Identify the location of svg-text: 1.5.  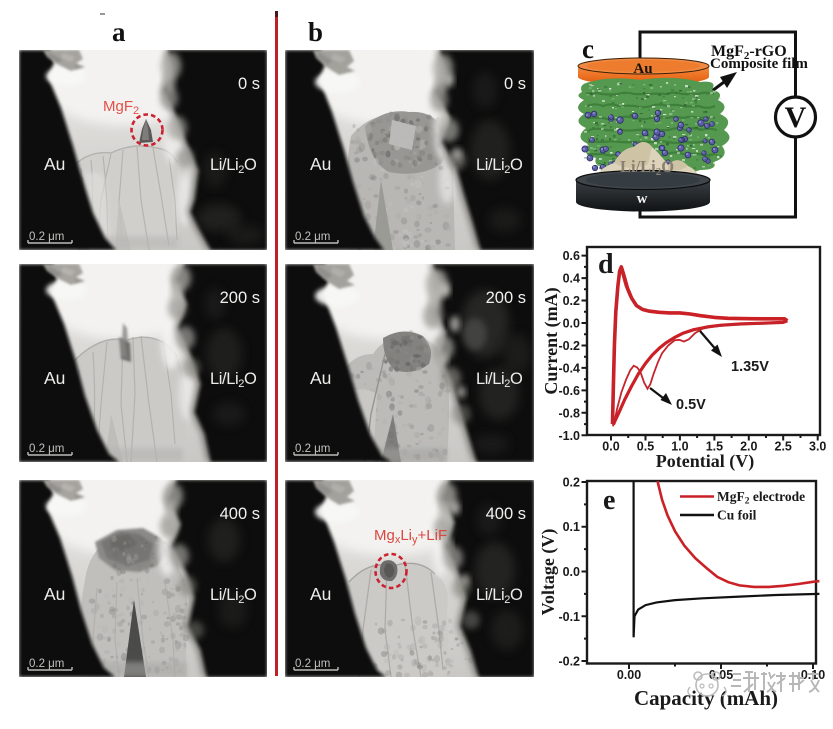
(714, 447).